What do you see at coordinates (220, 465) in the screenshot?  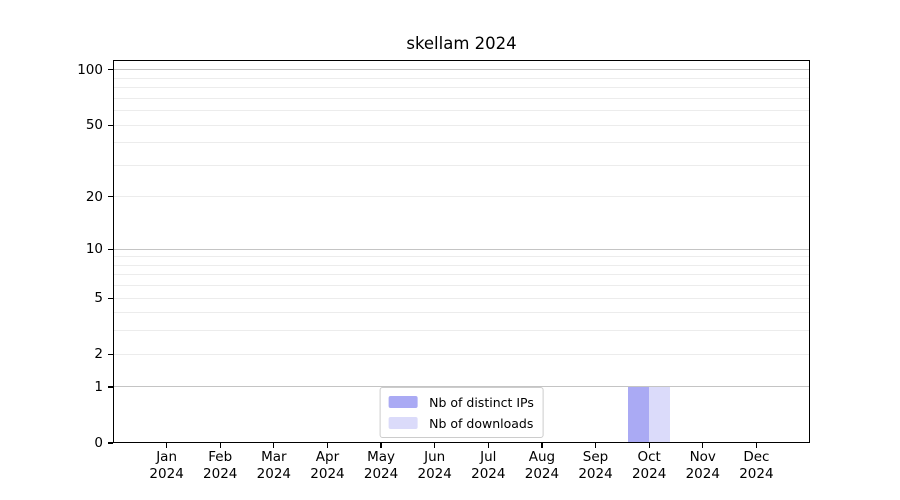 I see `x-tick-label: Feb 2024` at bounding box center [220, 465].